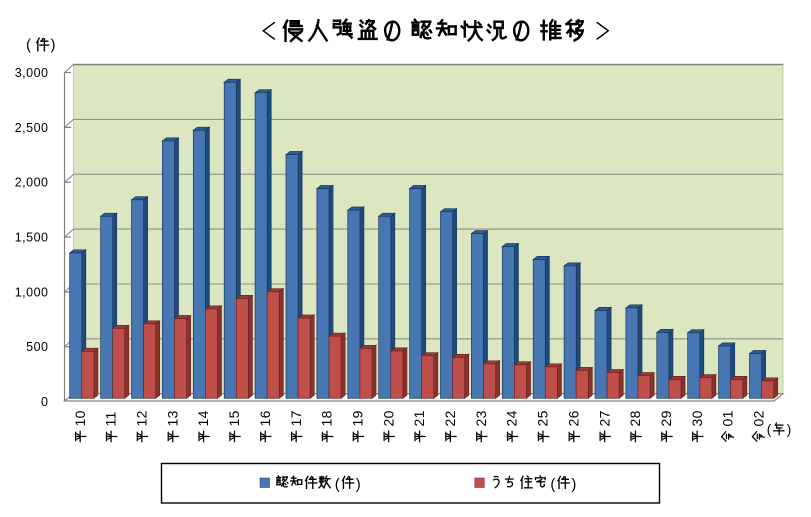  Describe the element at coordinates (203, 418) in the screenshot. I see `svg-text: 14` at that location.